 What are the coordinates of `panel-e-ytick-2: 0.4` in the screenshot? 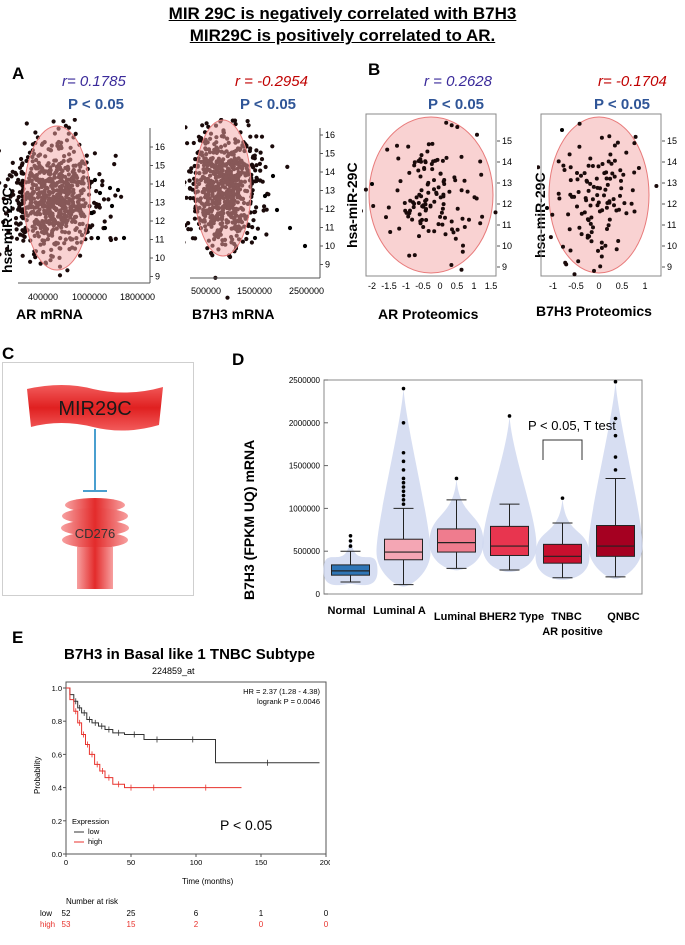 It's located at (57, 788).